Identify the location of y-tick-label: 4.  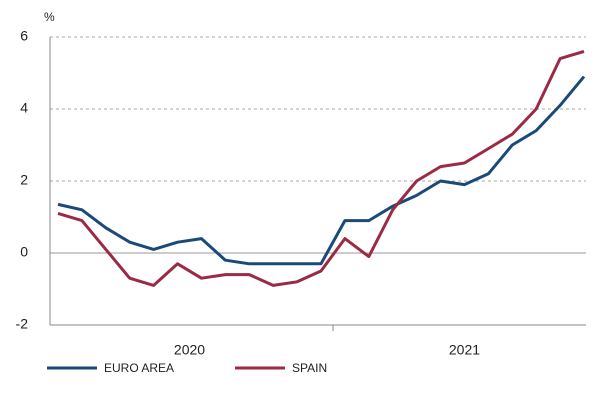
(24, 108).